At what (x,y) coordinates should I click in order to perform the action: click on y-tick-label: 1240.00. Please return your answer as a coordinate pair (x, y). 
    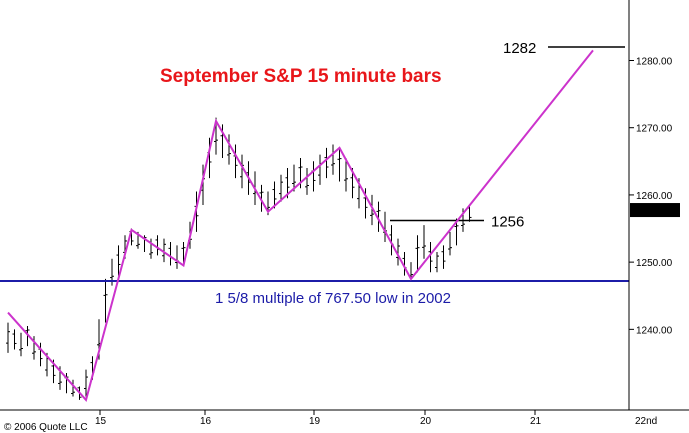
    Looking at the image, I should click on (654, 330).